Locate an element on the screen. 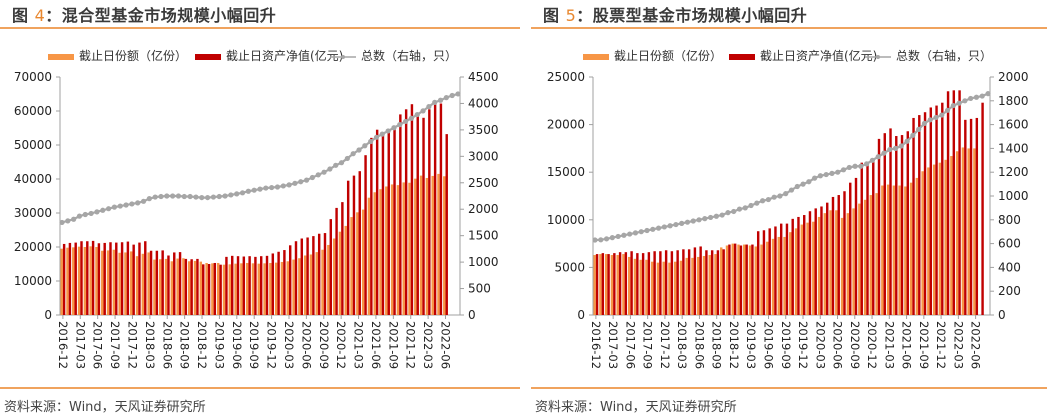  legend-marker-count is located at coordinates (878, 57).